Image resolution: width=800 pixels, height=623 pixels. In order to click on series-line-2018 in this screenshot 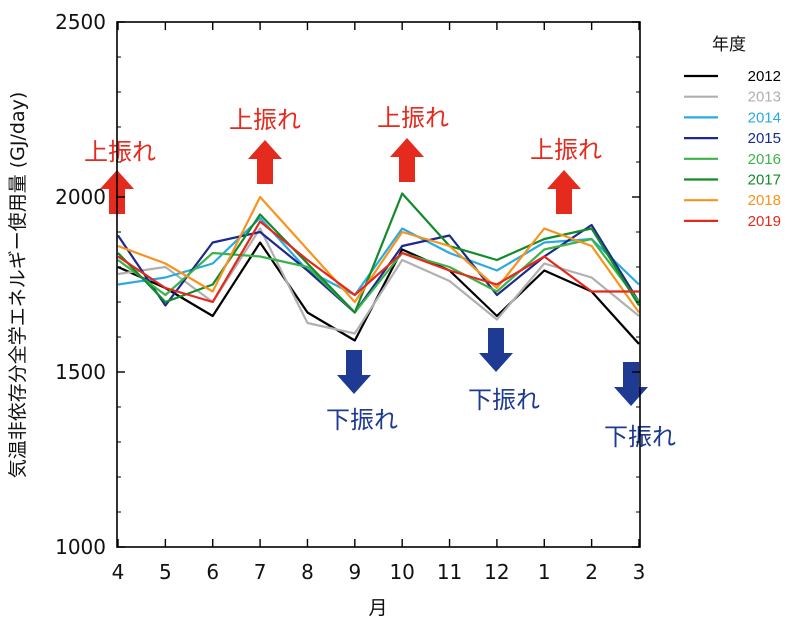, I will do `click(378, 254)`.